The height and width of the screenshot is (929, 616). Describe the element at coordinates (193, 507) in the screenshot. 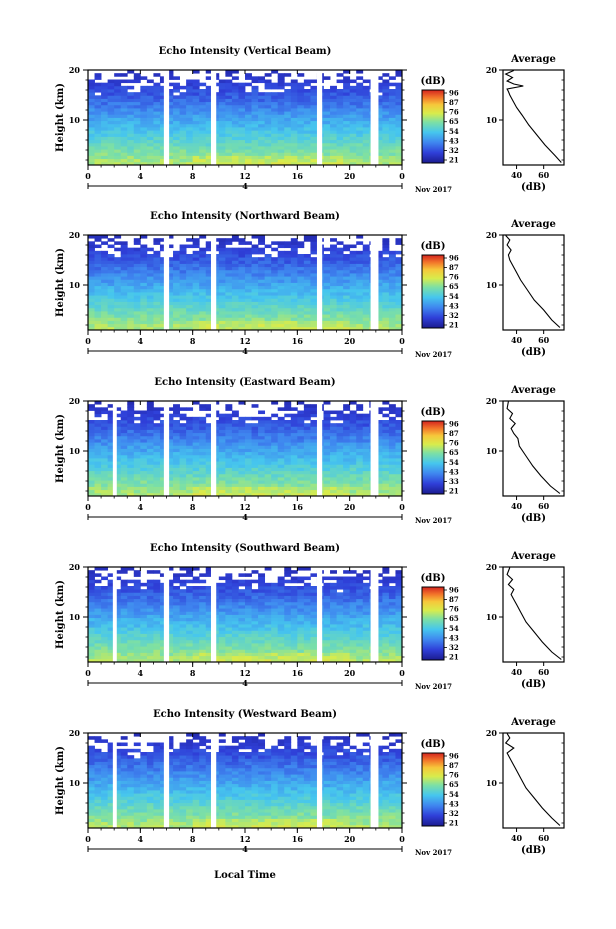

I see `x-tick-label-eastward: 8` at that location.